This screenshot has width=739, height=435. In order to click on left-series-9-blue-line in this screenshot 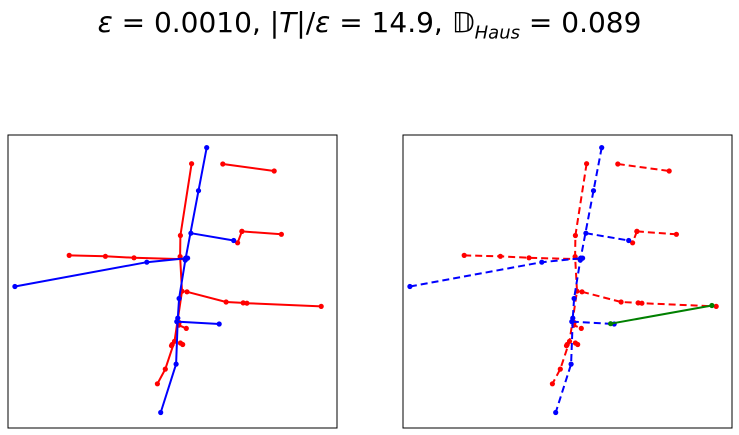, I will do `click(183, 280)`.